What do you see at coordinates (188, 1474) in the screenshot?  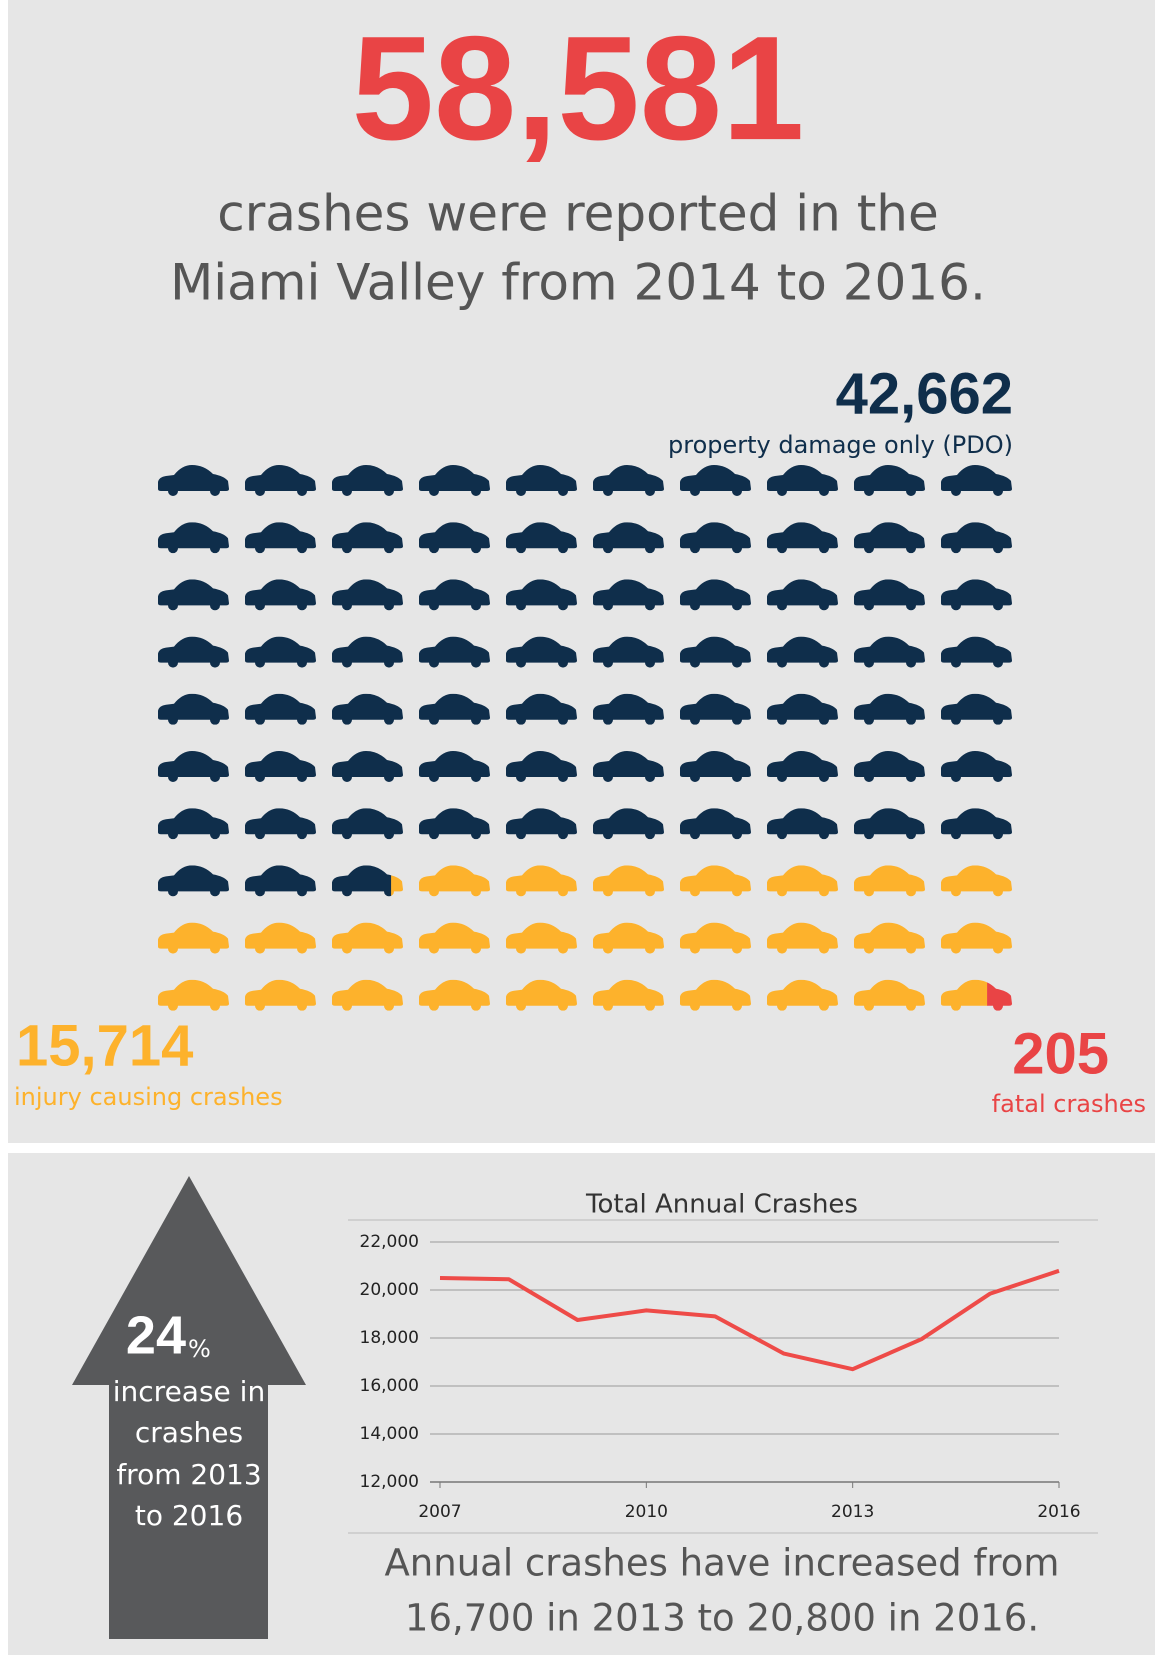 I see `callout-text: from 2013` at bounding box center [188, 1474].